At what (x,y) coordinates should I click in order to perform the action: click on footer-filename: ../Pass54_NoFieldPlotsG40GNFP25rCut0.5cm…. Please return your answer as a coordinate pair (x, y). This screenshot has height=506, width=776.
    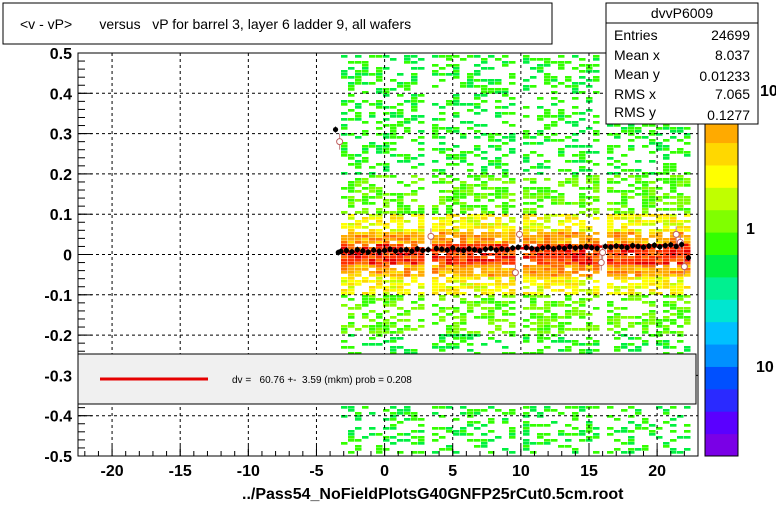
    Looking at the image, I should click on (433, 494).